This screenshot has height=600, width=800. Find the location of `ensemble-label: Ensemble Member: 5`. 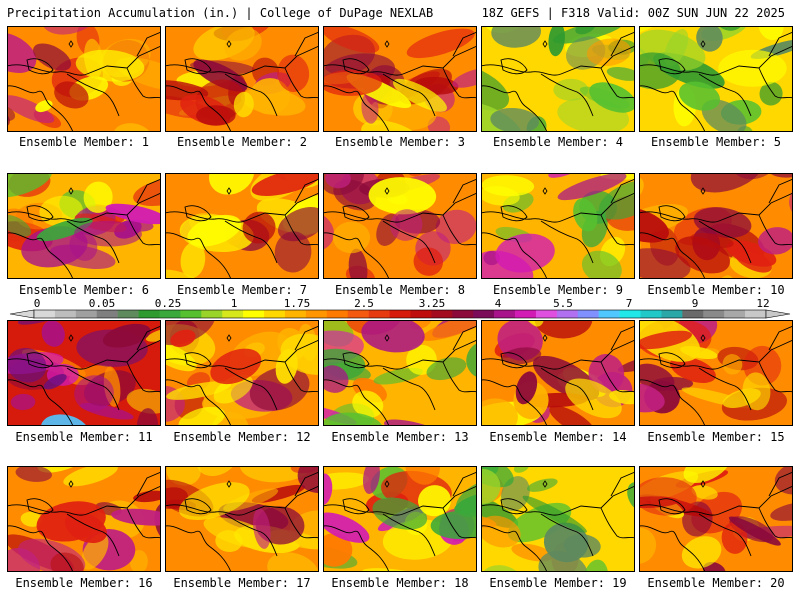

ensemble-label: Ensemble Member: 5 is located at coordinates (716, 142).